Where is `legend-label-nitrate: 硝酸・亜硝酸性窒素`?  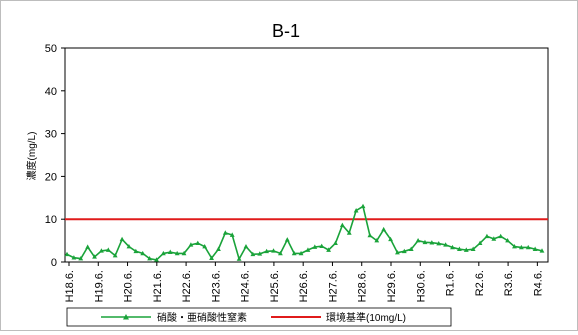 legend-label-nitrate: 硝酸・亜硝酸性窒素 is located at coordinates (202, 317).